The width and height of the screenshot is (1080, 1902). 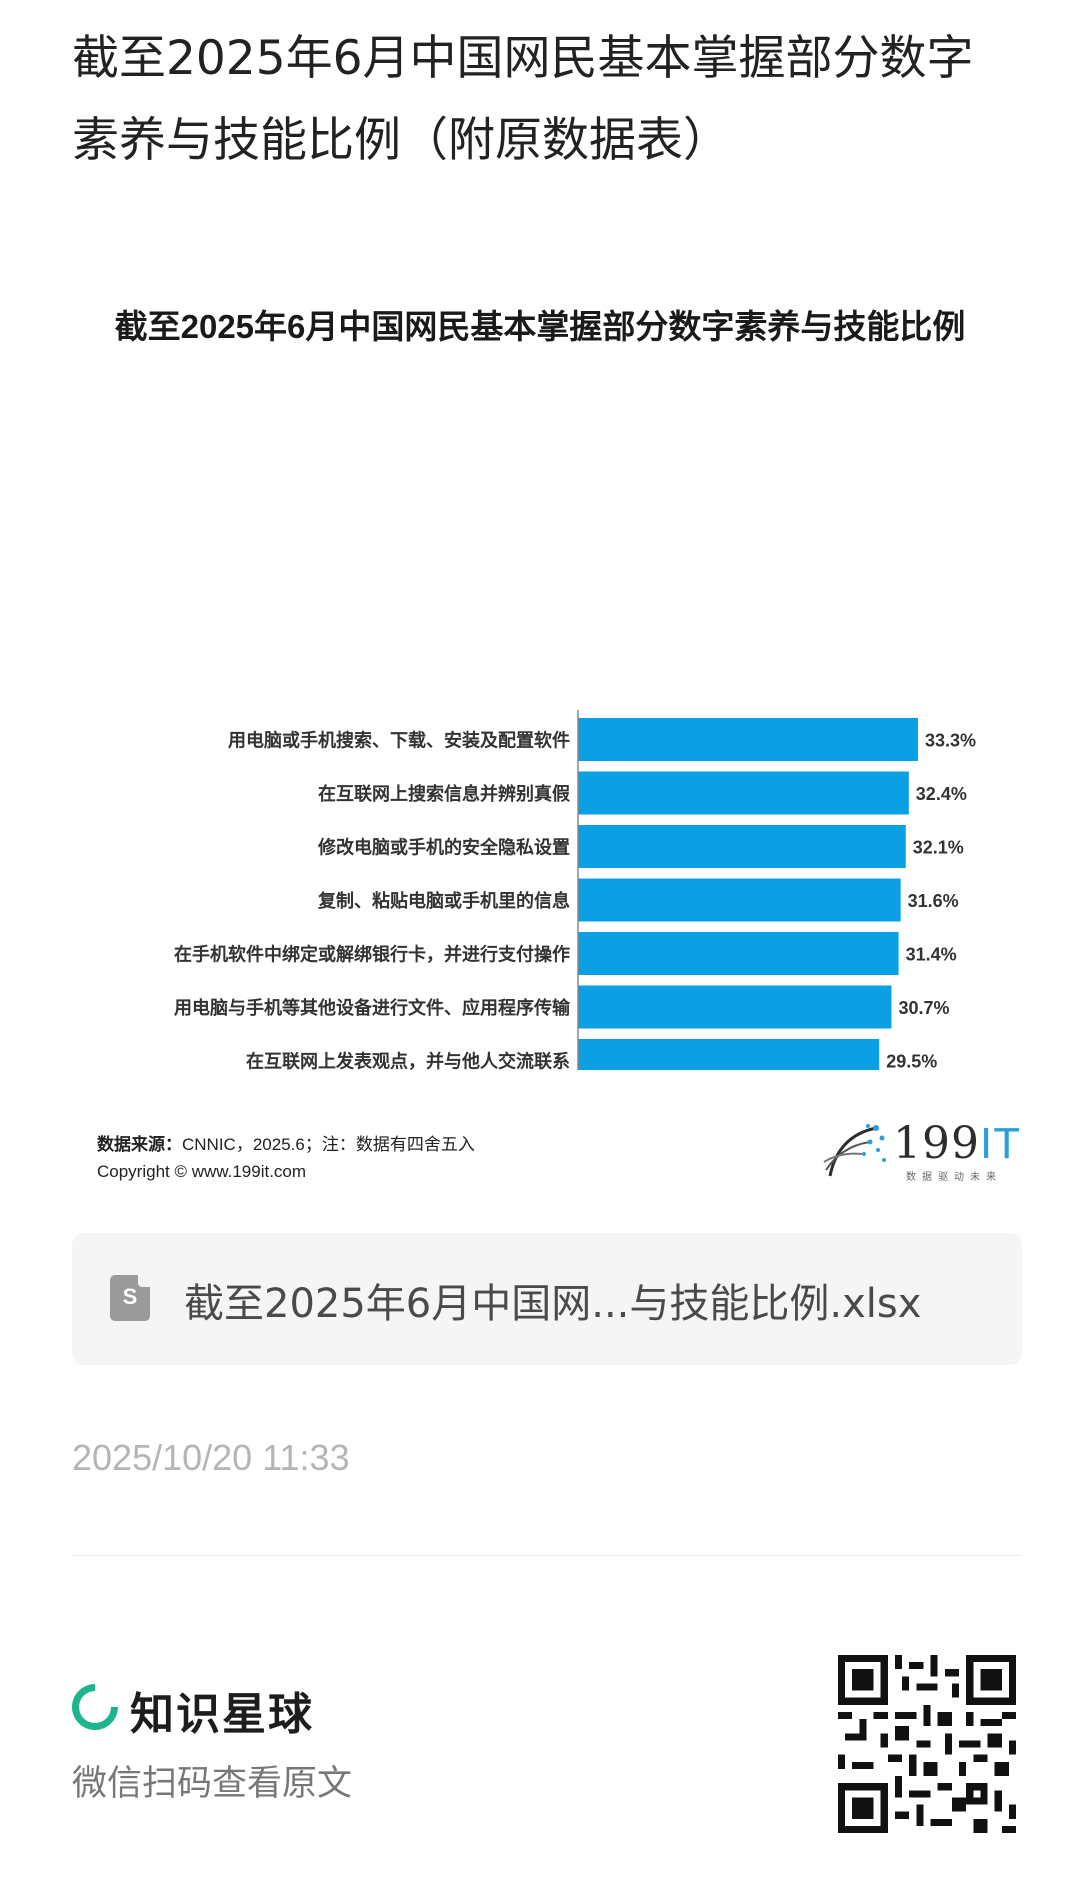 I want to click on attachment-card: S 截至2025年6月中国网...与技能比例.xlsx, so click(x=547, y=1299).